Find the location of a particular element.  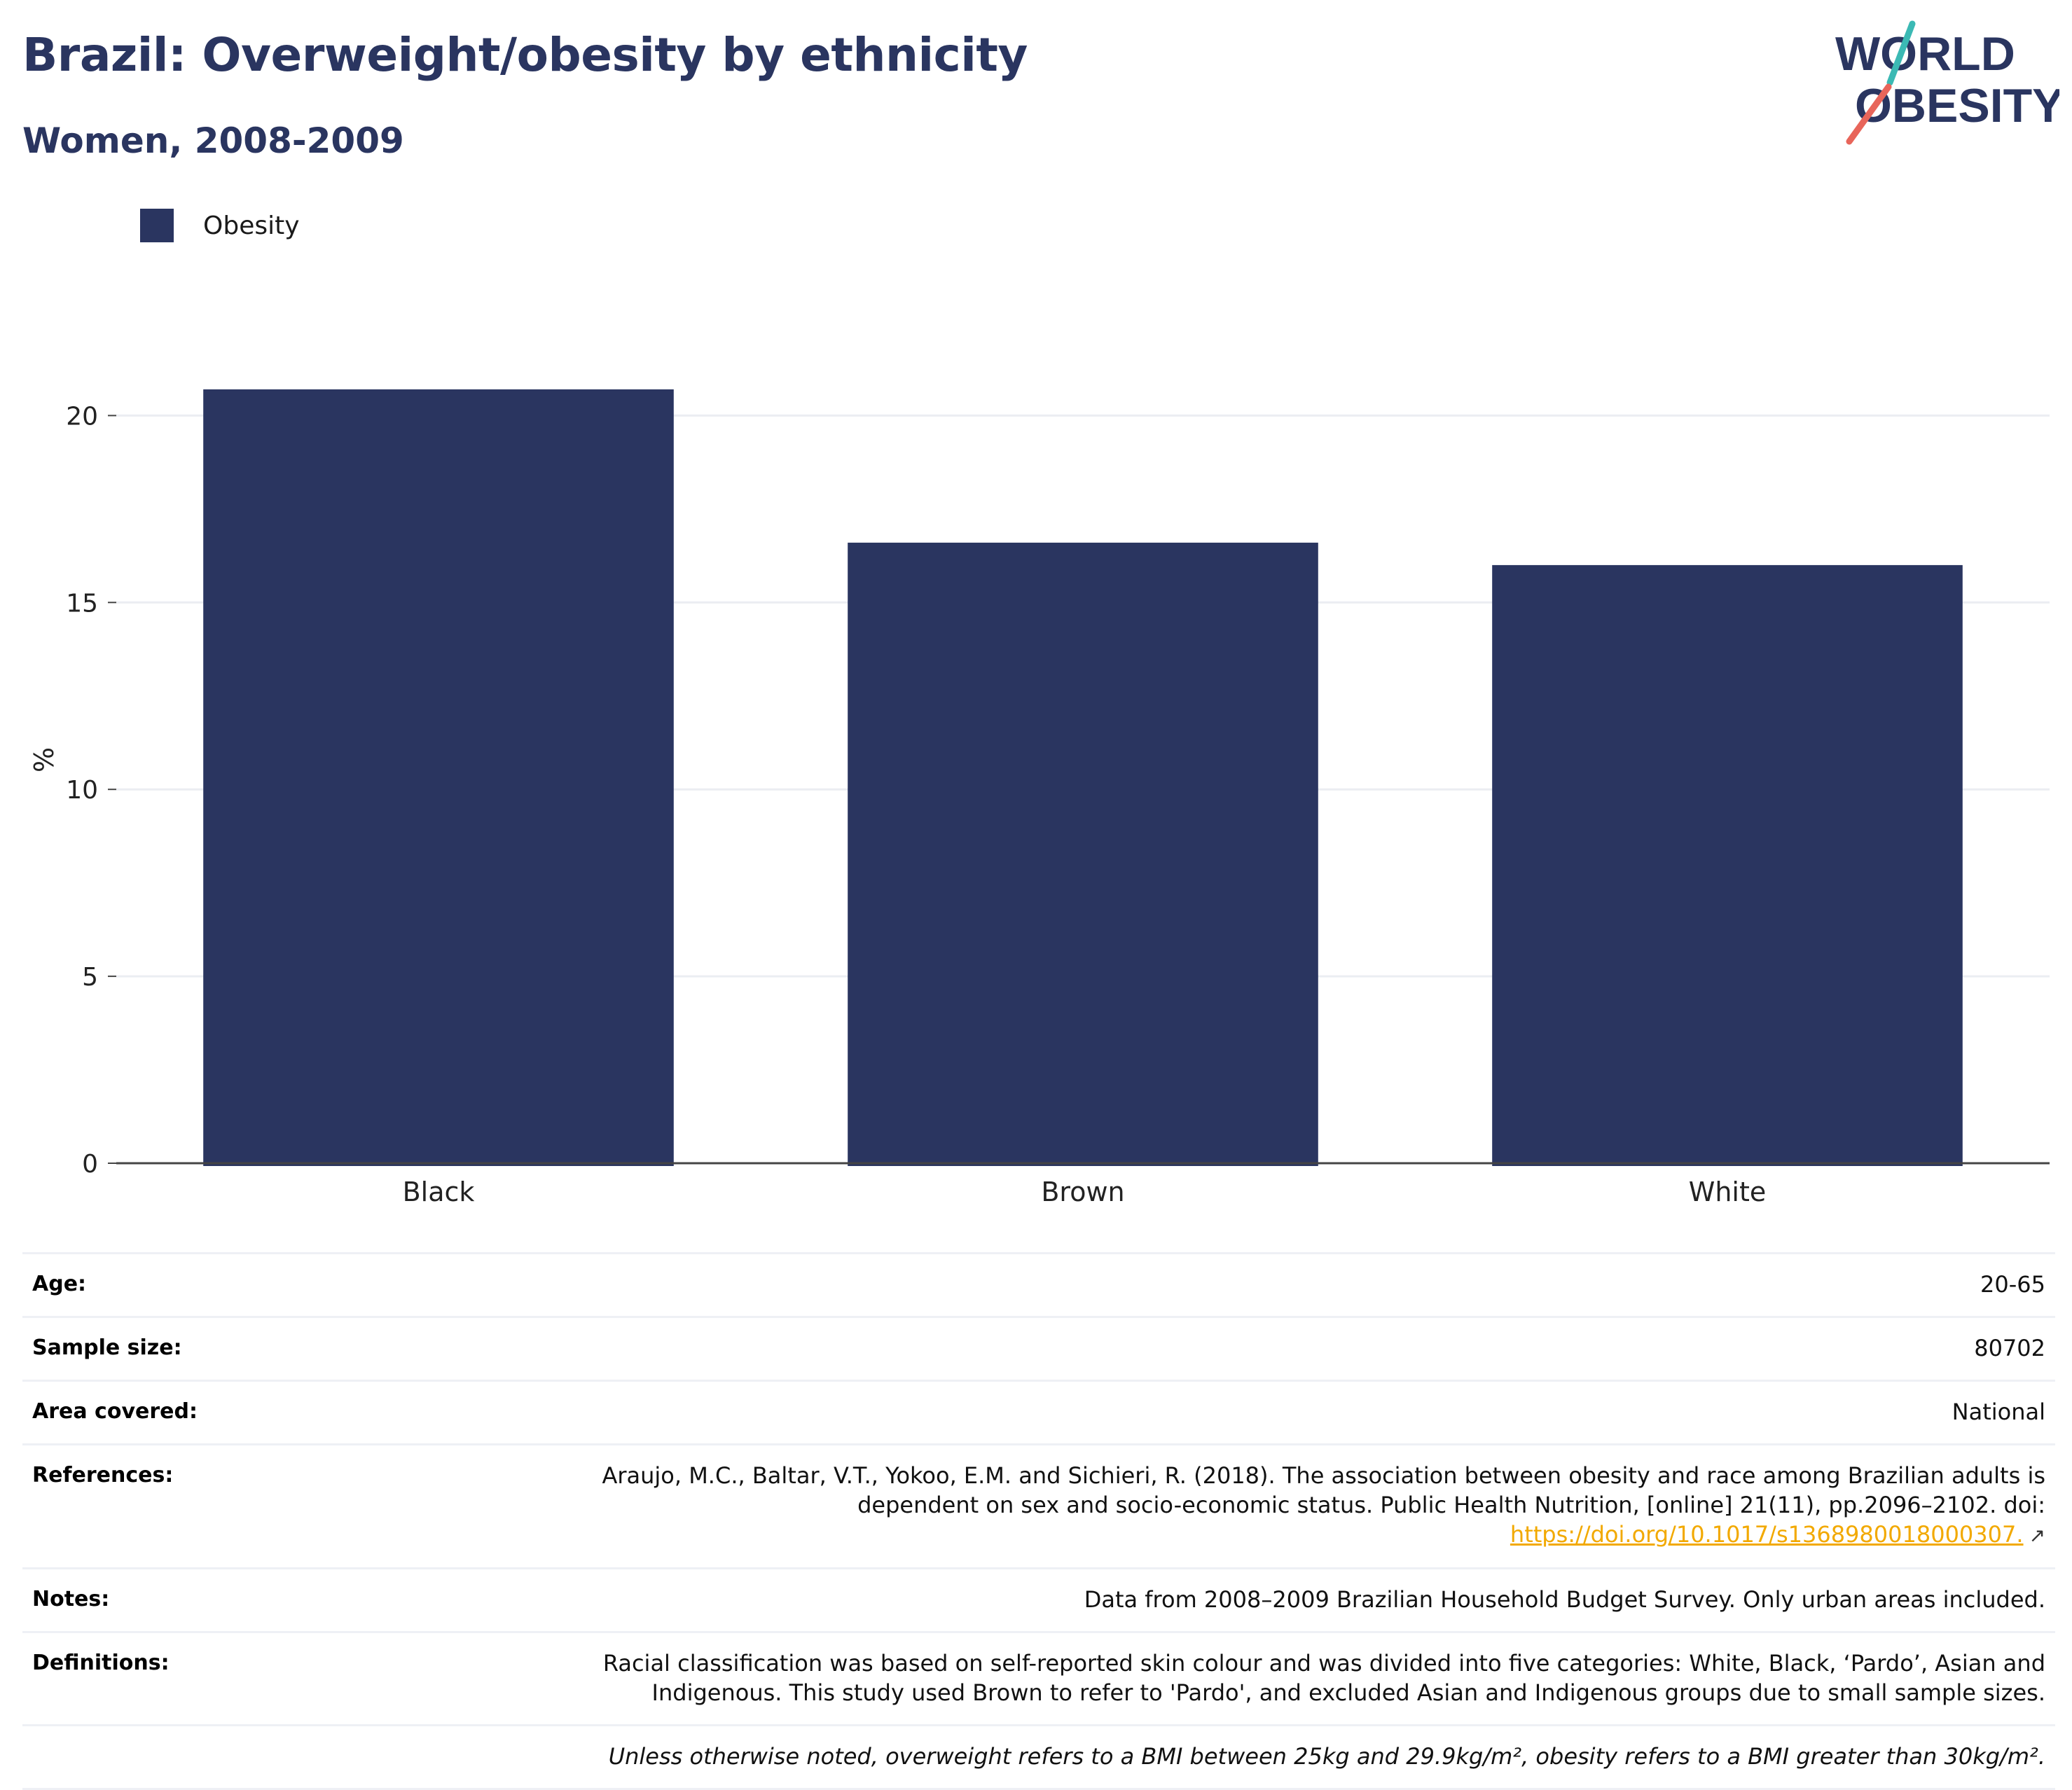

sample-size-value: 80702 is located at coordinates (1259, 1348).